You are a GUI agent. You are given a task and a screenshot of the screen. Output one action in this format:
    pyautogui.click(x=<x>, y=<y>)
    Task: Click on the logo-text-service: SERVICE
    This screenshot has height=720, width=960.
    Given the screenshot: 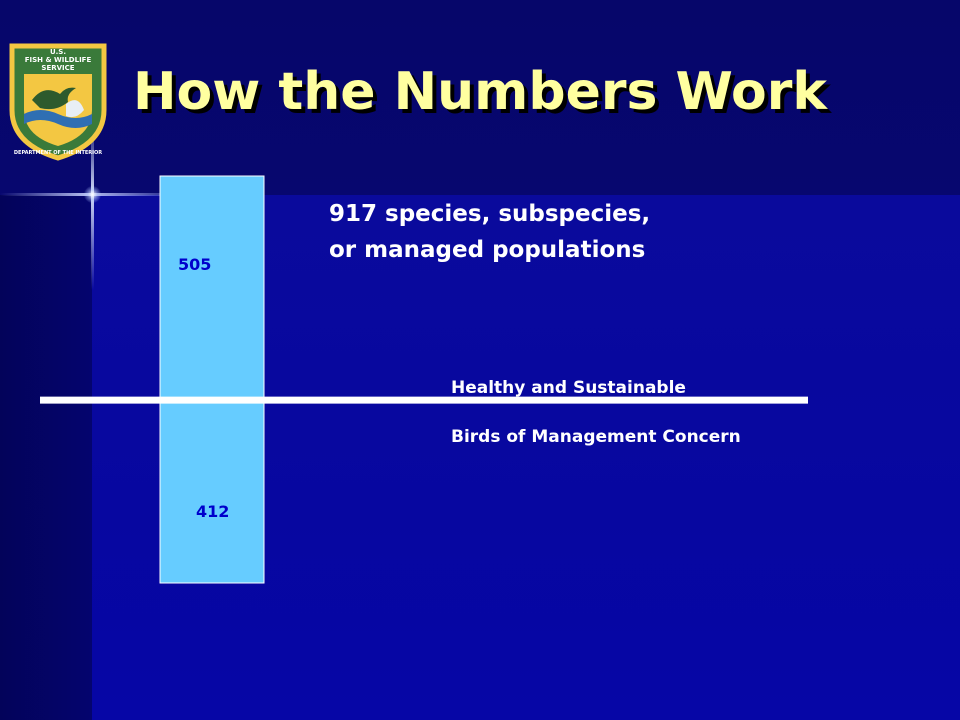 What is the action you would take?
    pyautogui.click(x=57, y=68)
    